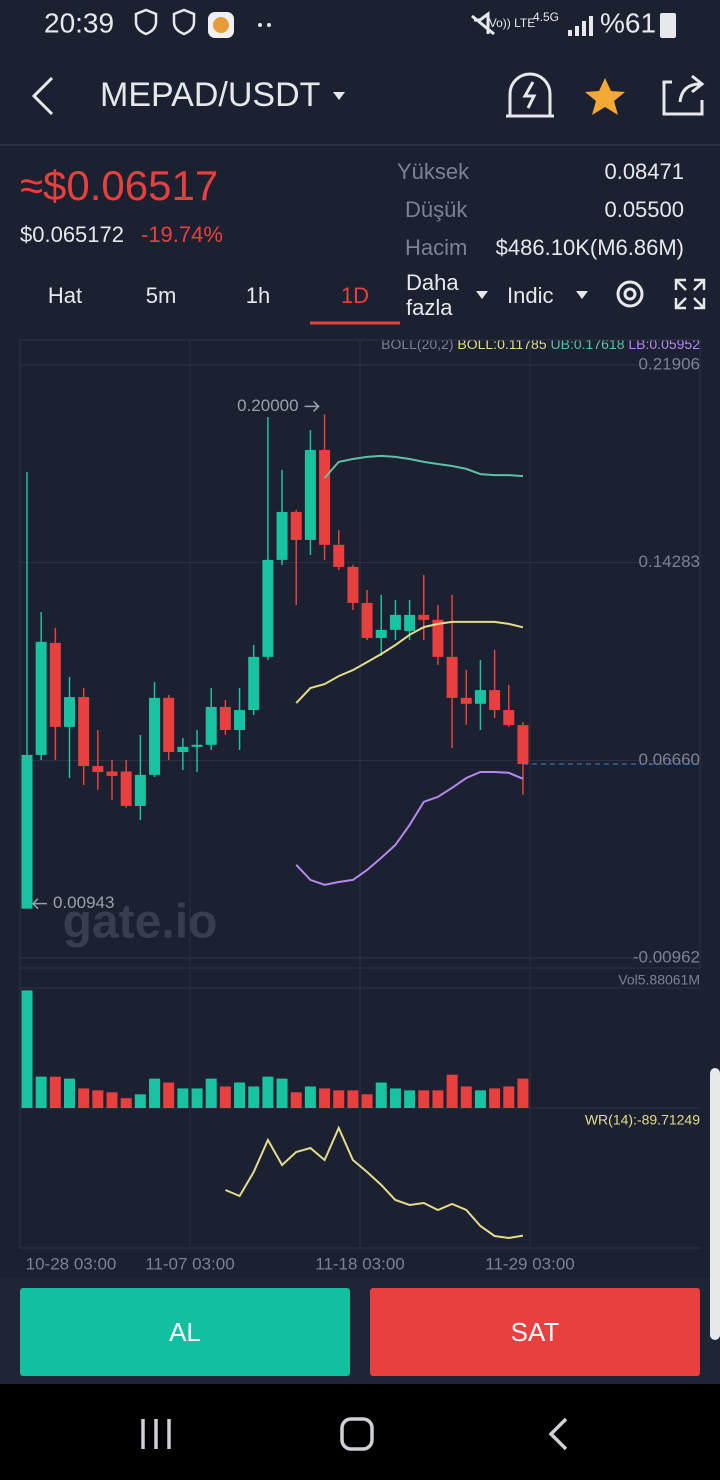 The width and height of the screenshot is (720, 1480). Describe the element at coordinates (558, 1434) in the screenshot. I see `back-nav-button` at that location.